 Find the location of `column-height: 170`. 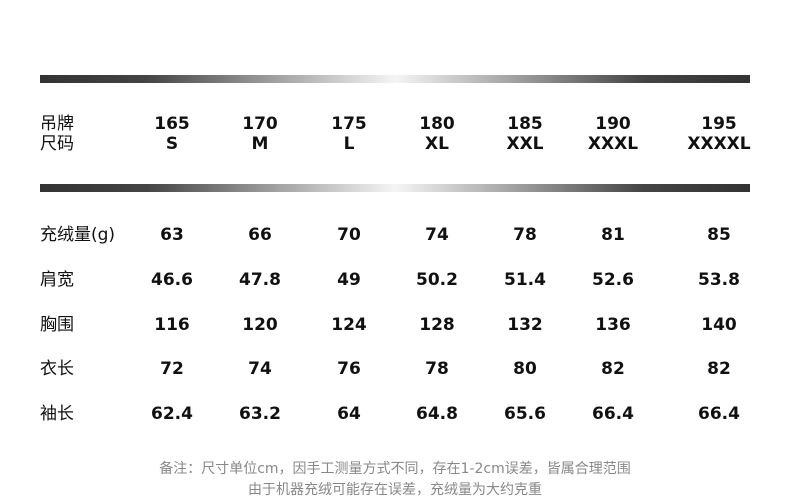

column-height: 170 is located at coordinates (260, 124).